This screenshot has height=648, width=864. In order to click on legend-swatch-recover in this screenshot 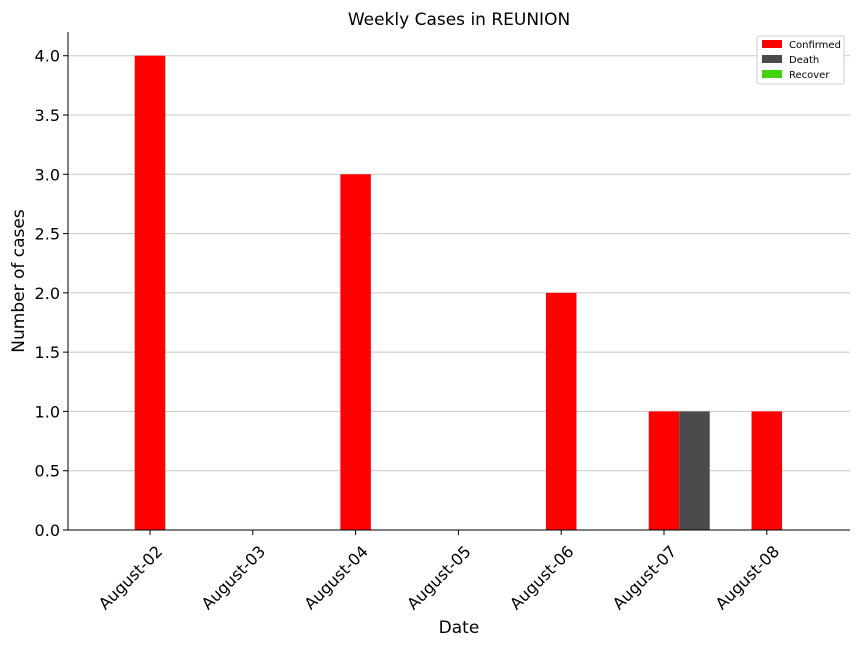, I will do `click(772, 74)`.